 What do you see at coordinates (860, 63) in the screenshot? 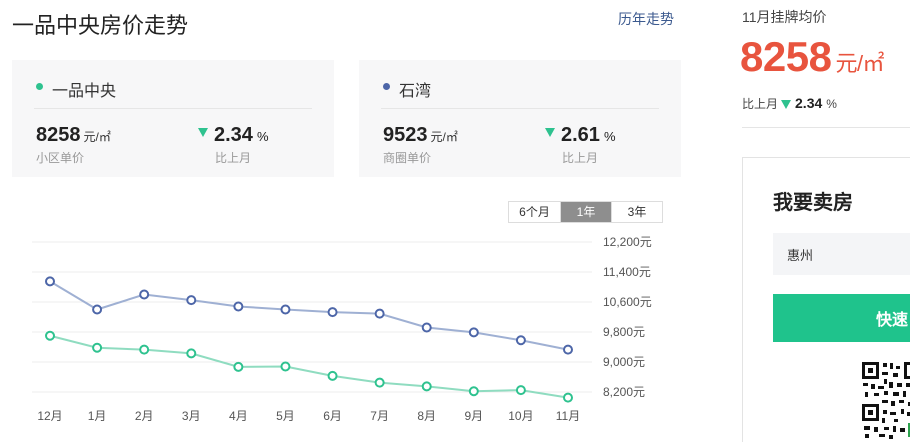
I see `listing-price-unit: 元/㎡` at bounding box center [860, 63].